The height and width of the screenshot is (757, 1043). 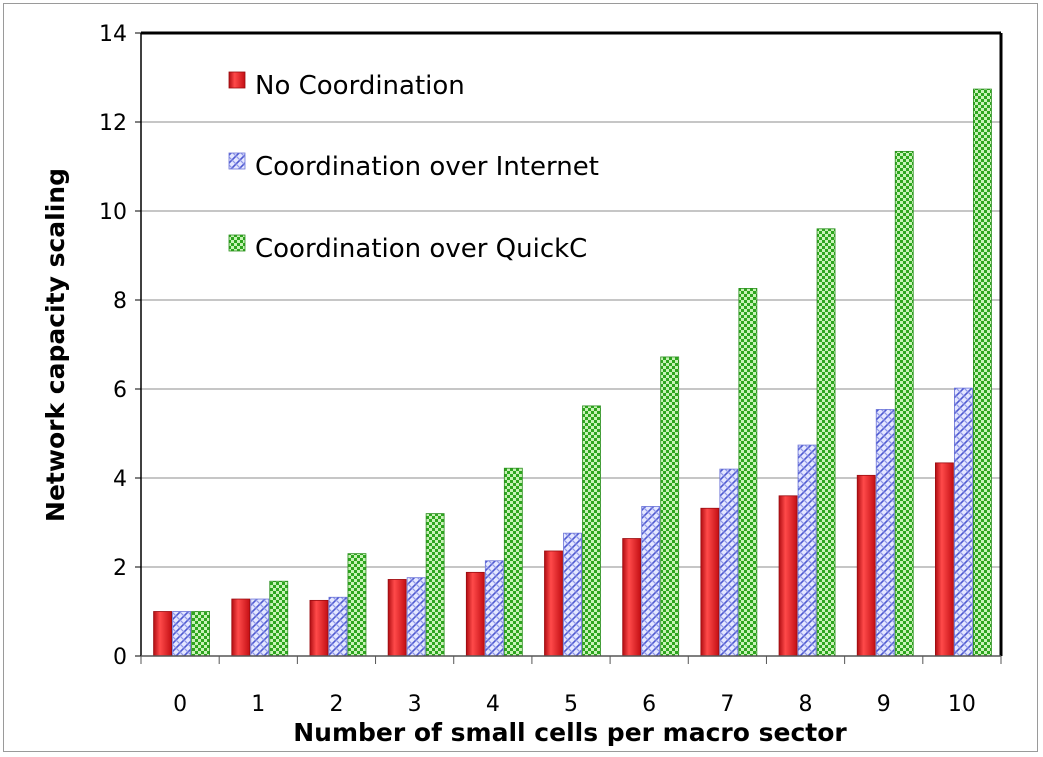 What do you see at coordinates (258, 704) in the screenshot?
I see `x-tick-label: 1` at bounding box center [258, 704].